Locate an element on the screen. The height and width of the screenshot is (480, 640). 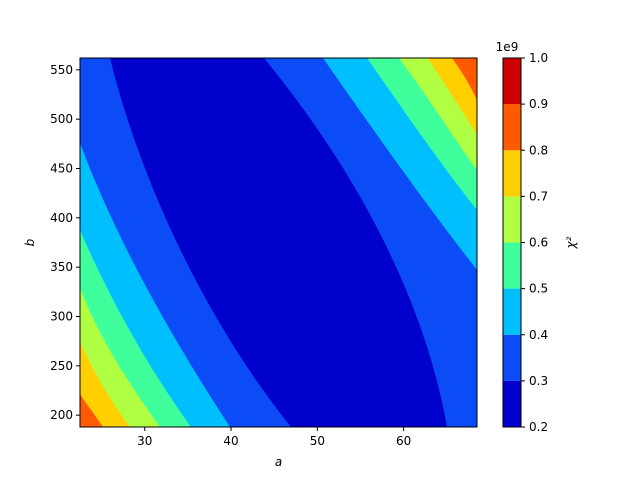
colorbar-tick-label: 0.5 is located at coordinates (538, 289).